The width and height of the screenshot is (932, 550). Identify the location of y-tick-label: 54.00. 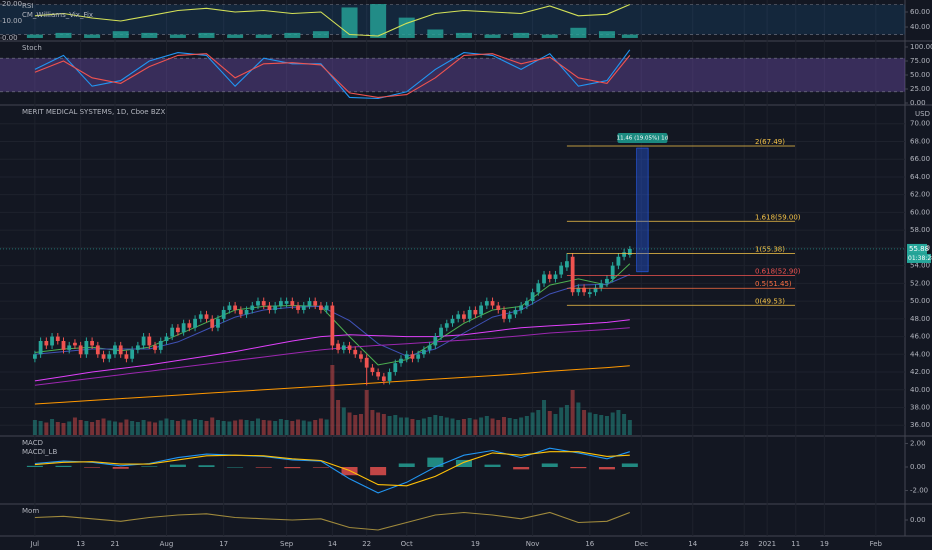
(920, 266).